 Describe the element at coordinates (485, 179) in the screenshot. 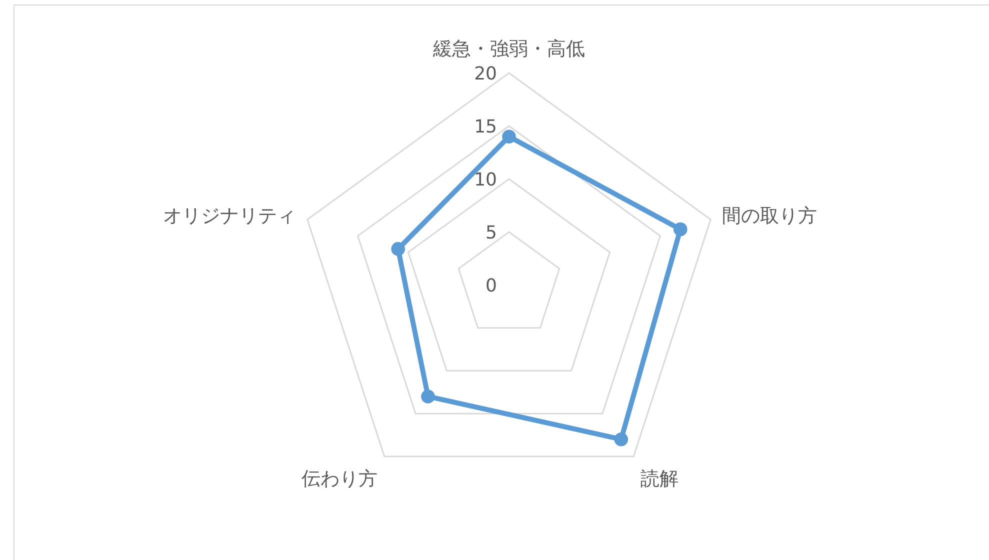

I see `y-tick-label: 10` at that location.